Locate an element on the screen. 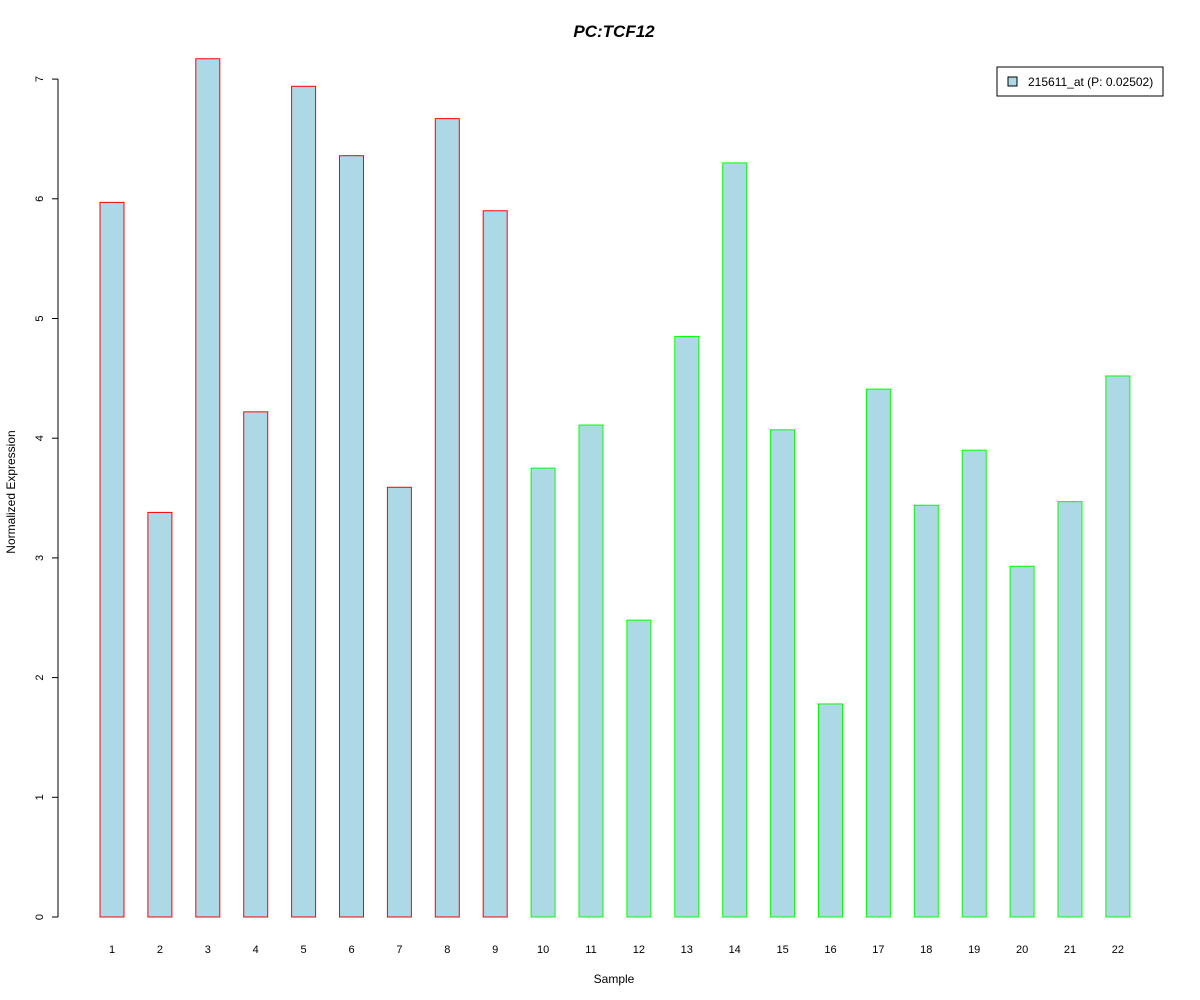  y-tick-label: 1 is located at coordinates (40, 797).